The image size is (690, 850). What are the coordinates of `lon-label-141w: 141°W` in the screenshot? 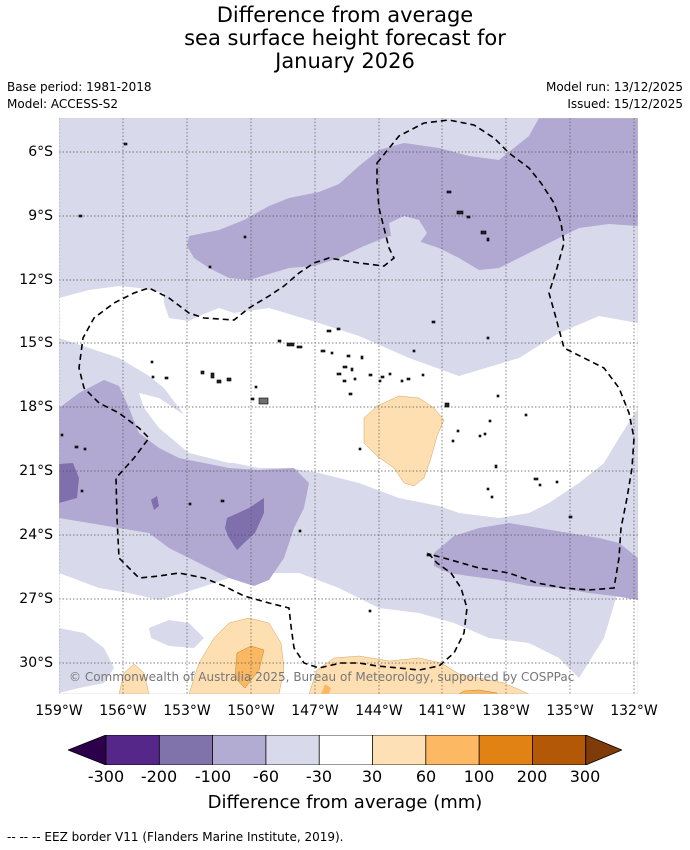 It's located at (442, 711).